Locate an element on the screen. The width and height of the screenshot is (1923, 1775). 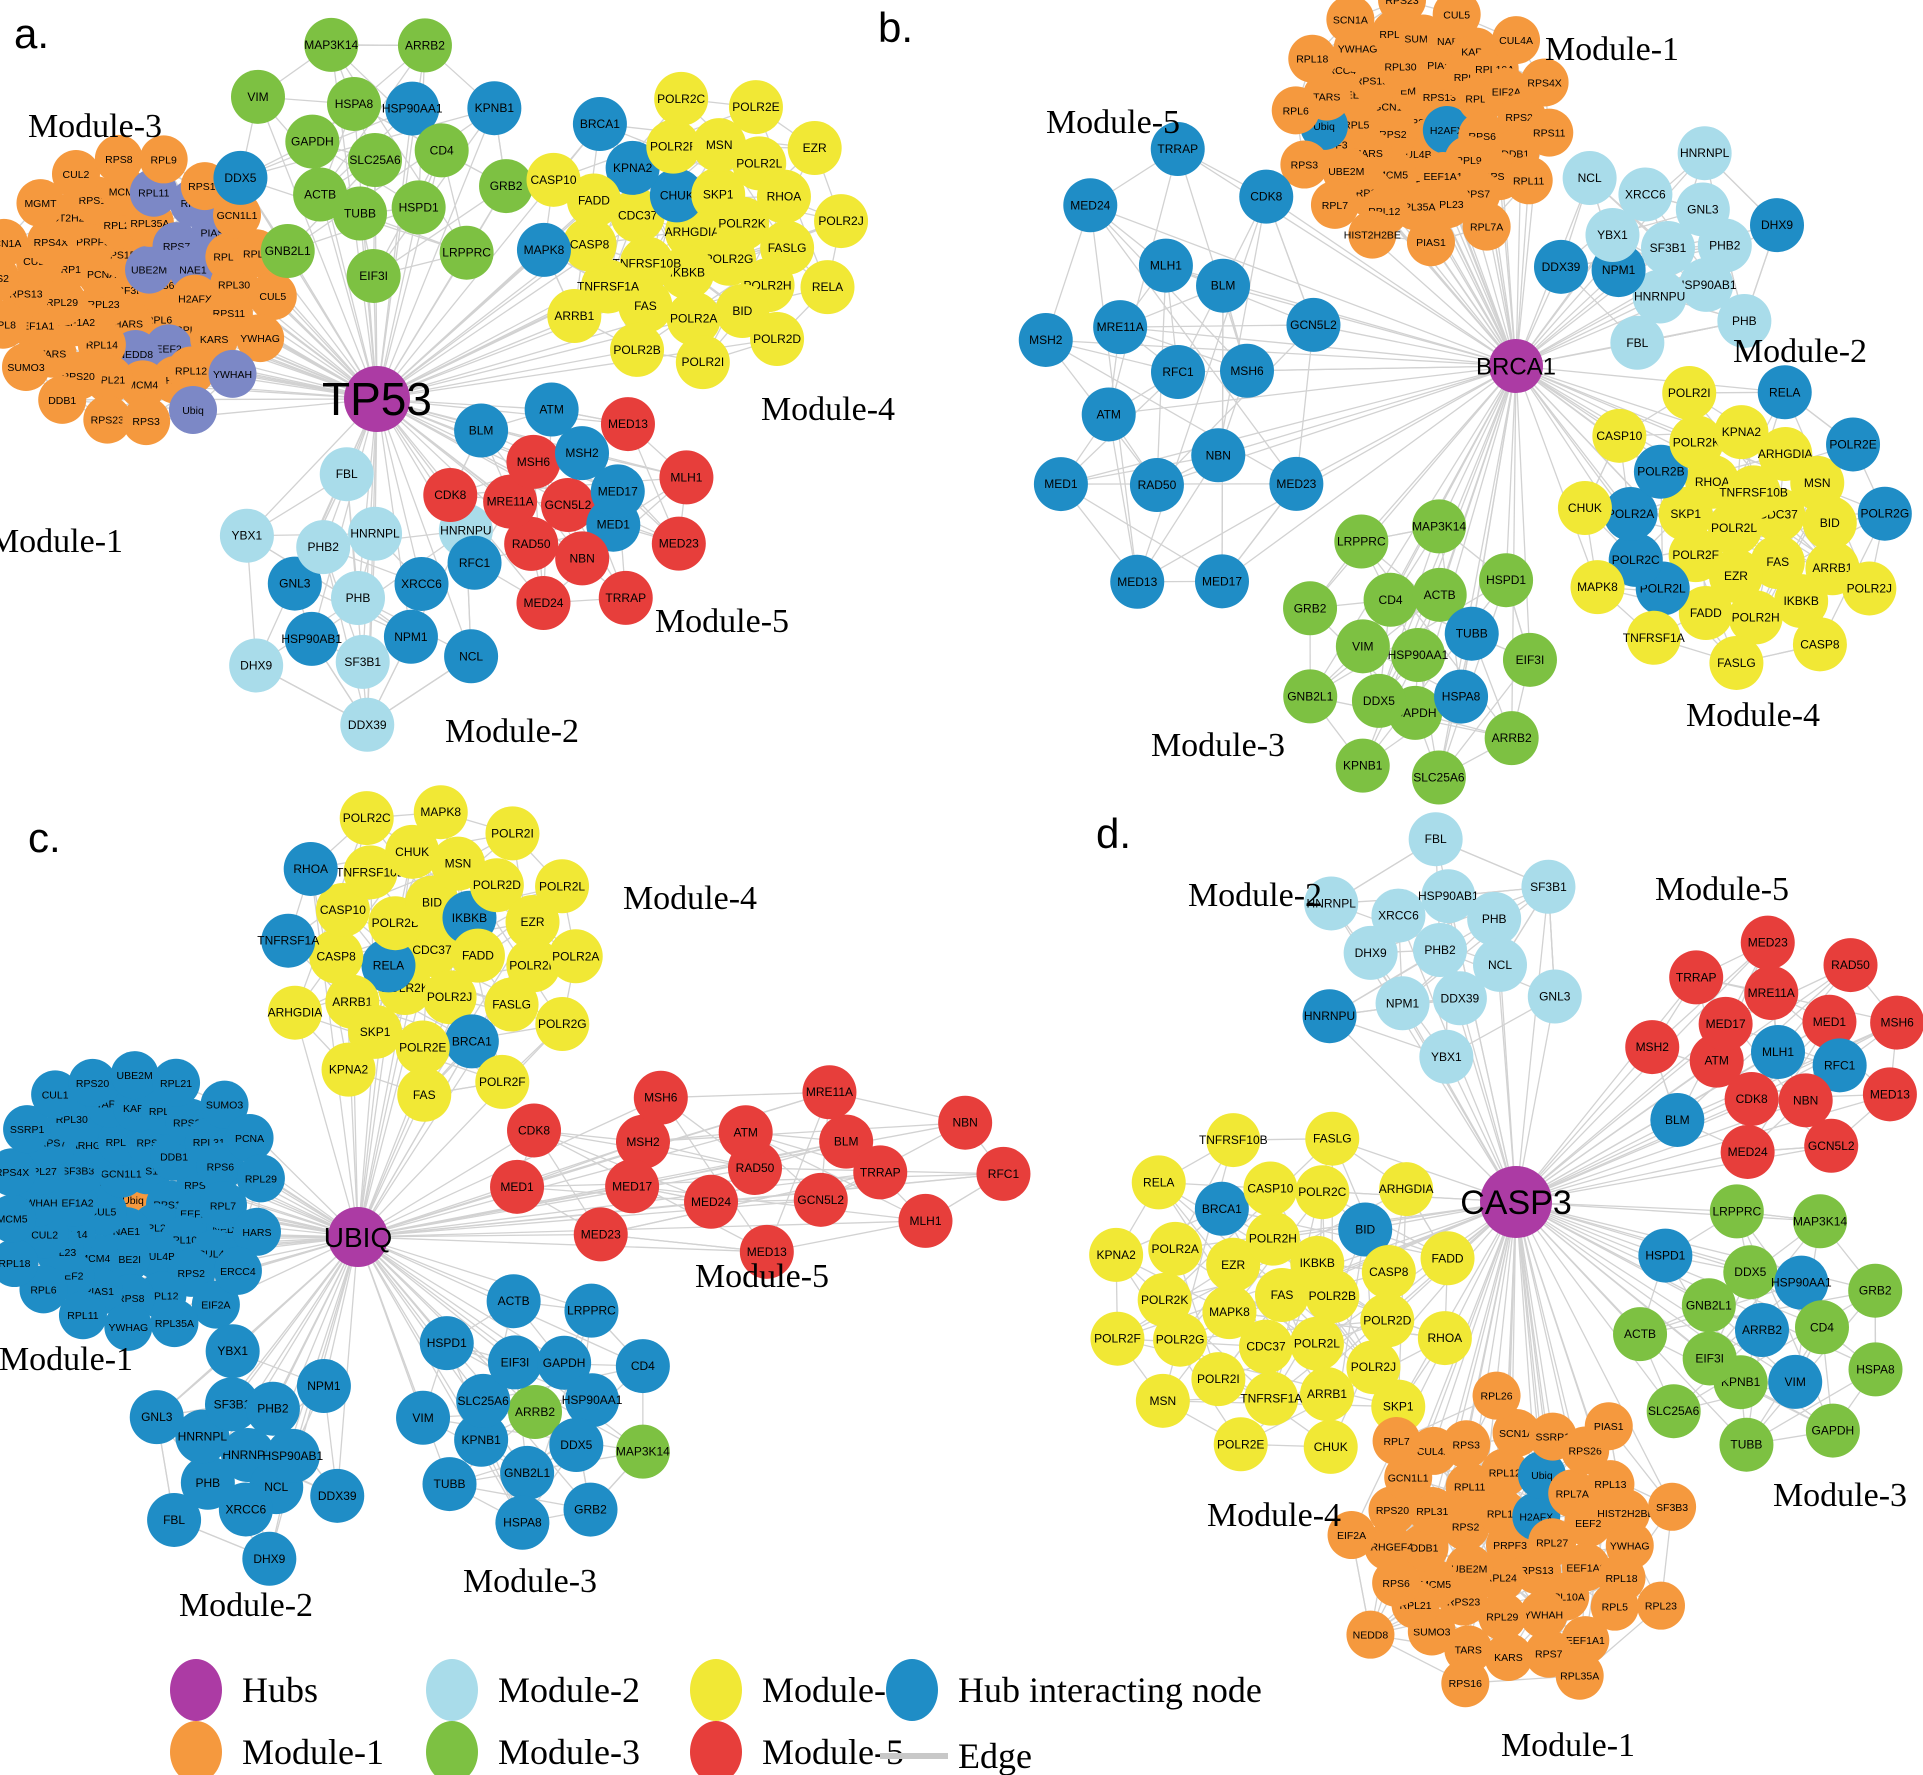
node-SSRP1 is located at coordinates (27, 1129).